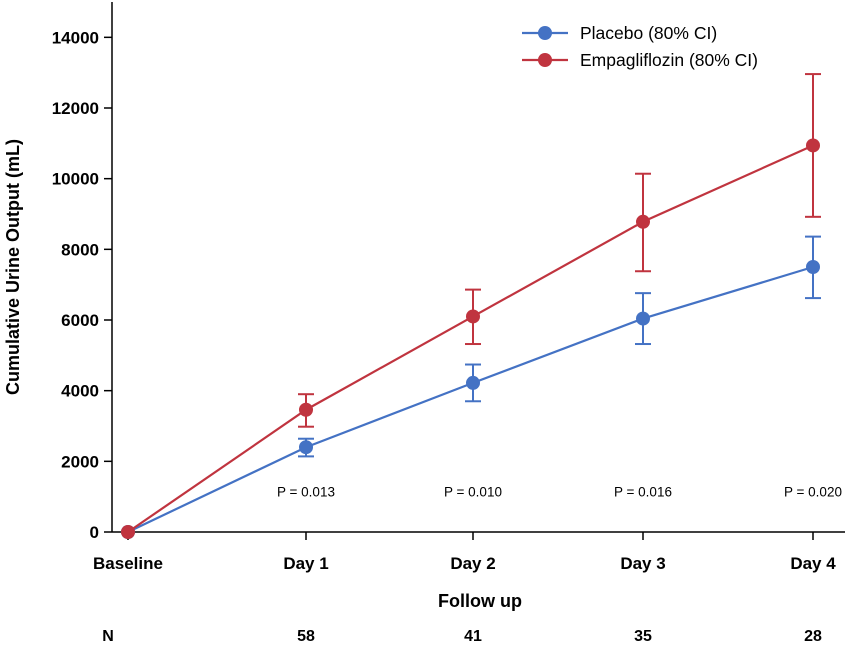 The height and width of the screenshot is (645, 850). Describe the element at coordinates (669, 60) in the screenshot. I see `legend-label: Empagliflozin (80% CI)` at that location.